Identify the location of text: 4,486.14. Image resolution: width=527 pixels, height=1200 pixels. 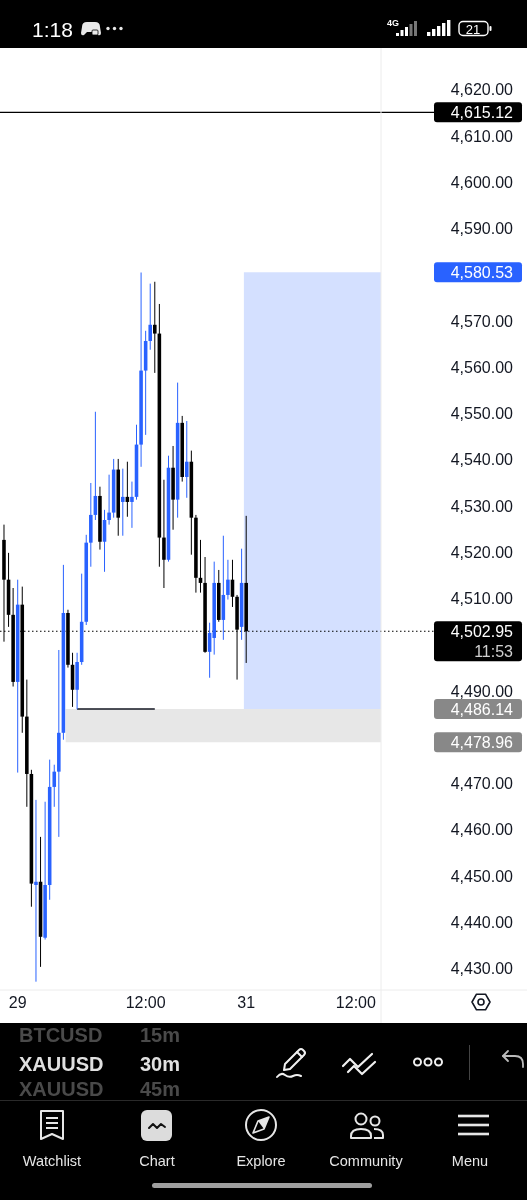
(482, 709).